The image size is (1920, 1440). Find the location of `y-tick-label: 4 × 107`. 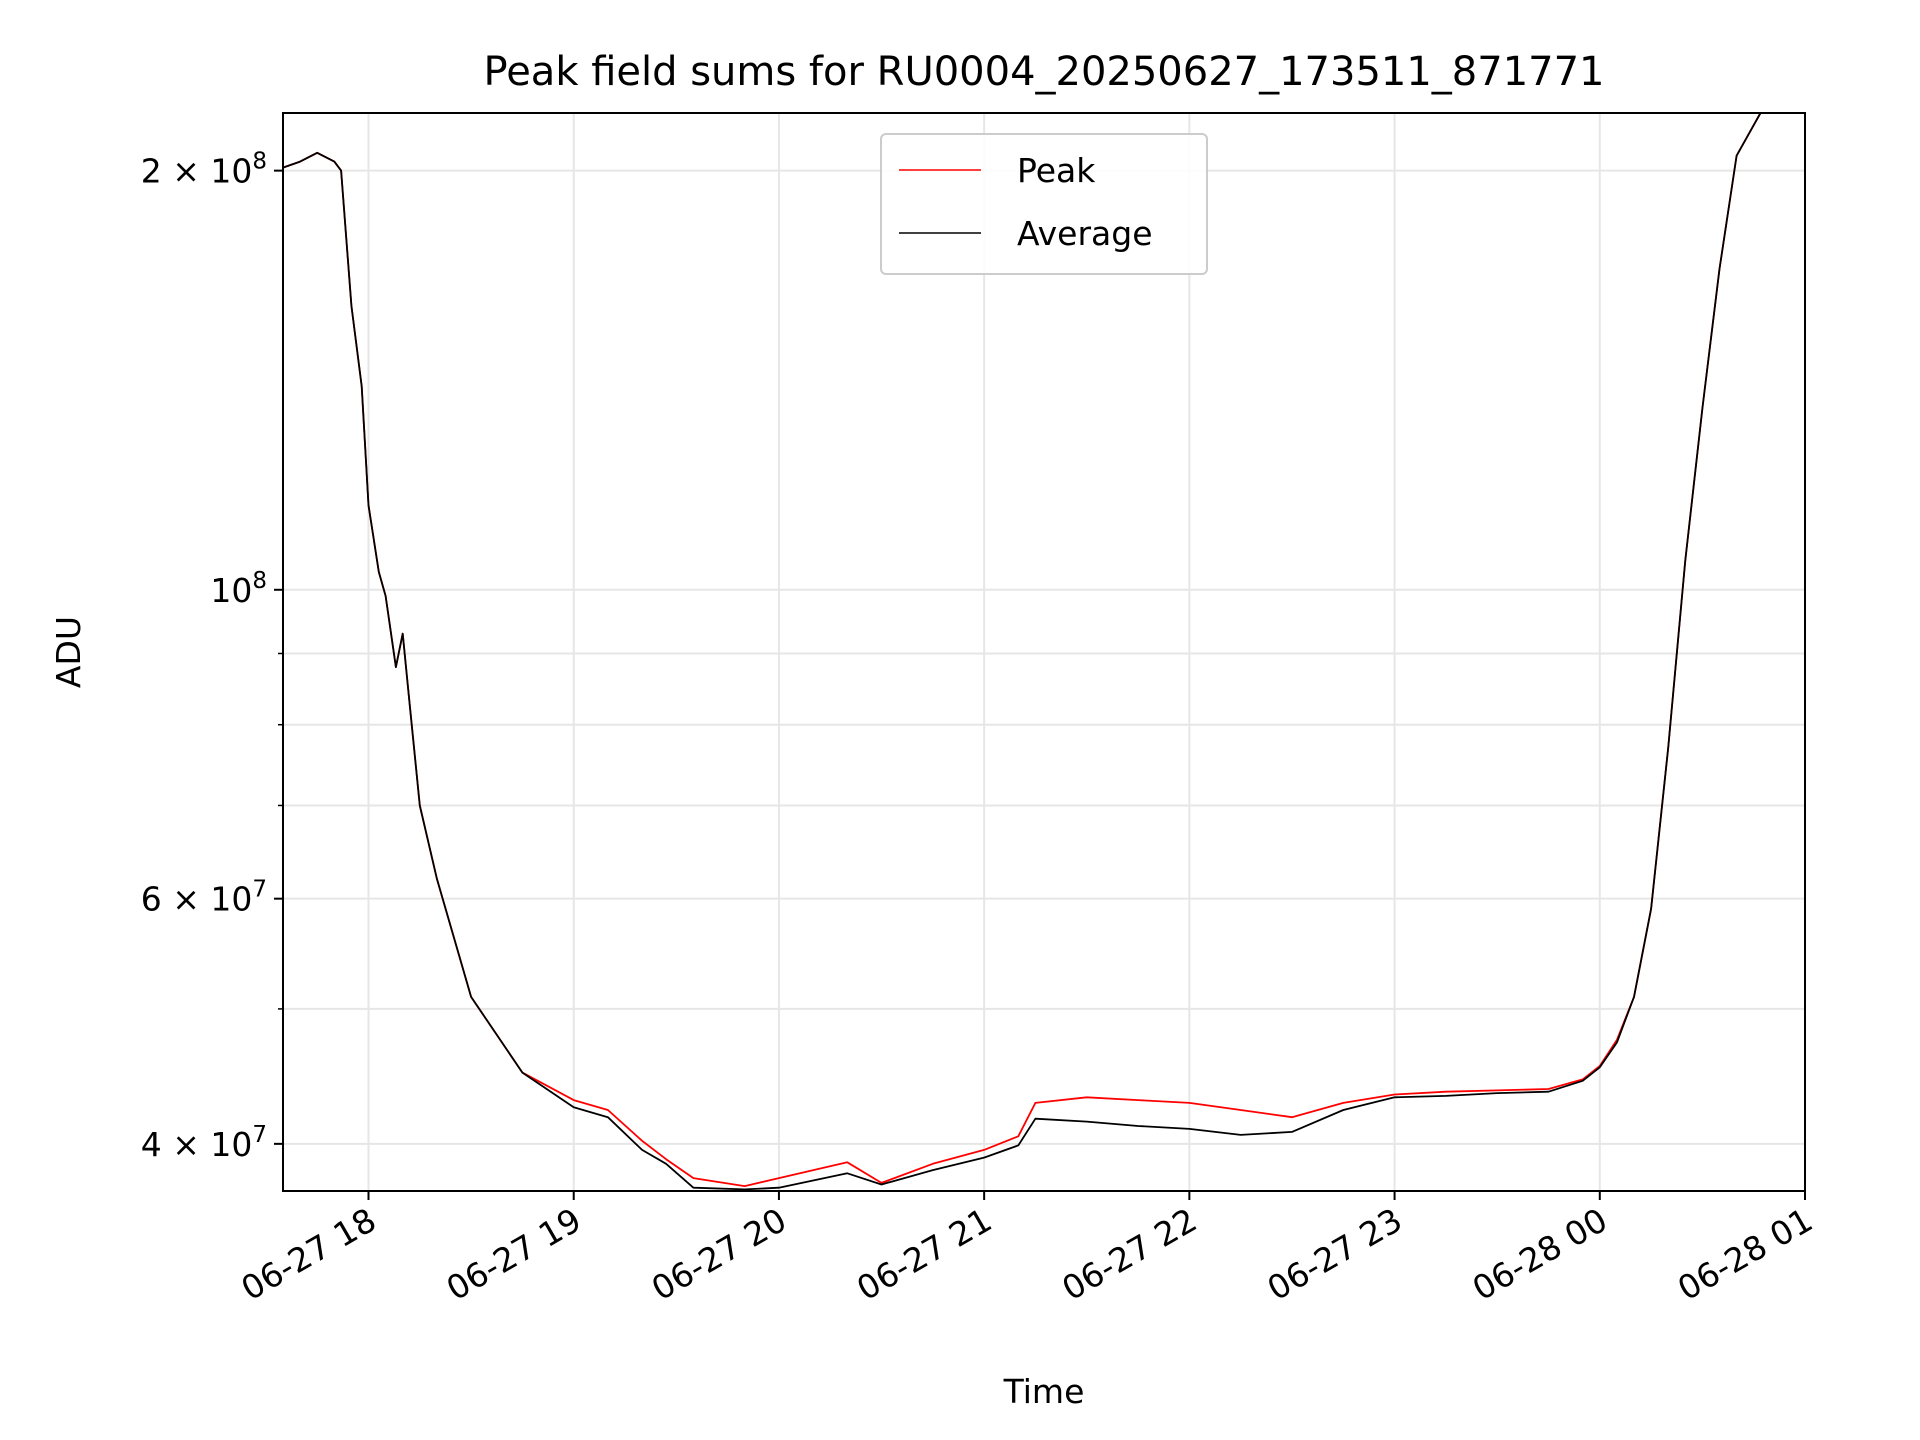

y-tick-label: 4 × 107 is located at coordinates (204, 1143).